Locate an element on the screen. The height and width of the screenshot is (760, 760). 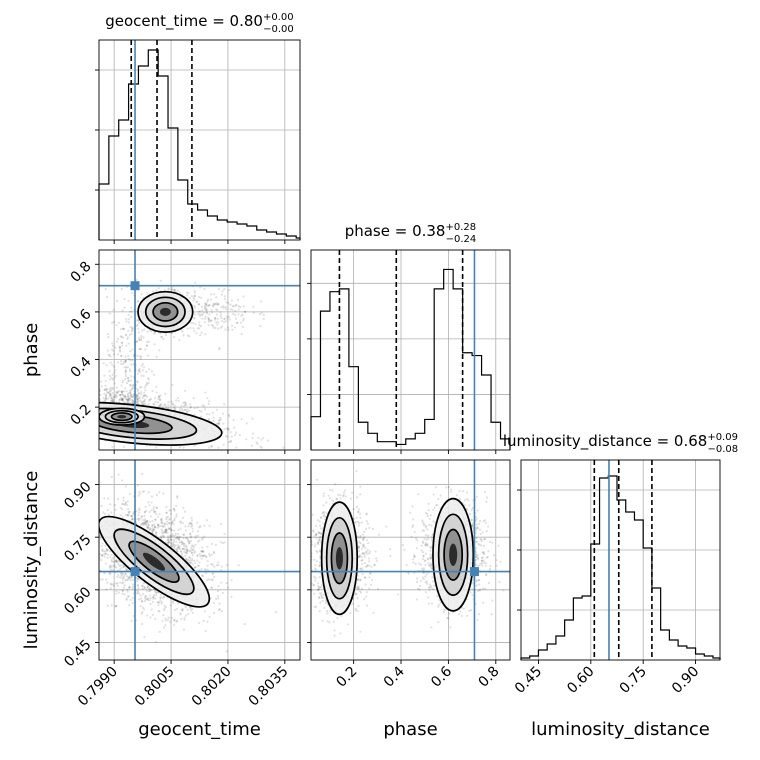
truth-marker is located at coordinates (135, 286).